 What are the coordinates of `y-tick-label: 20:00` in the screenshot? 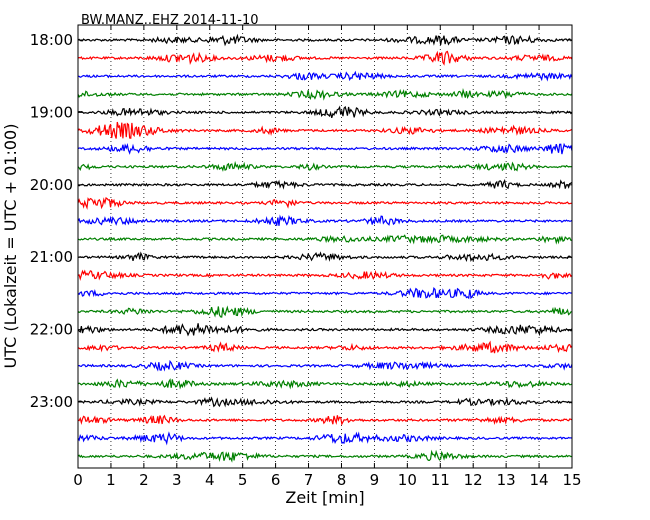 It's located at (51, 185).